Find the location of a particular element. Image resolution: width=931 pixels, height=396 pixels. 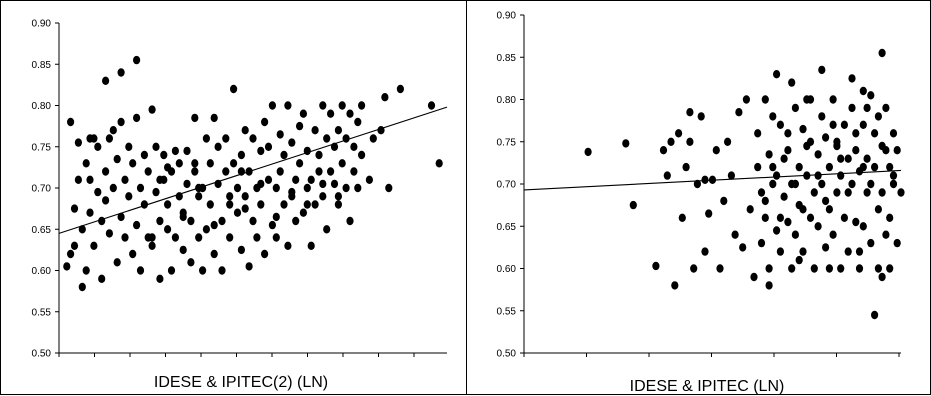

left-y-tick-label: 0.70 is located at coordinates (42, 189).